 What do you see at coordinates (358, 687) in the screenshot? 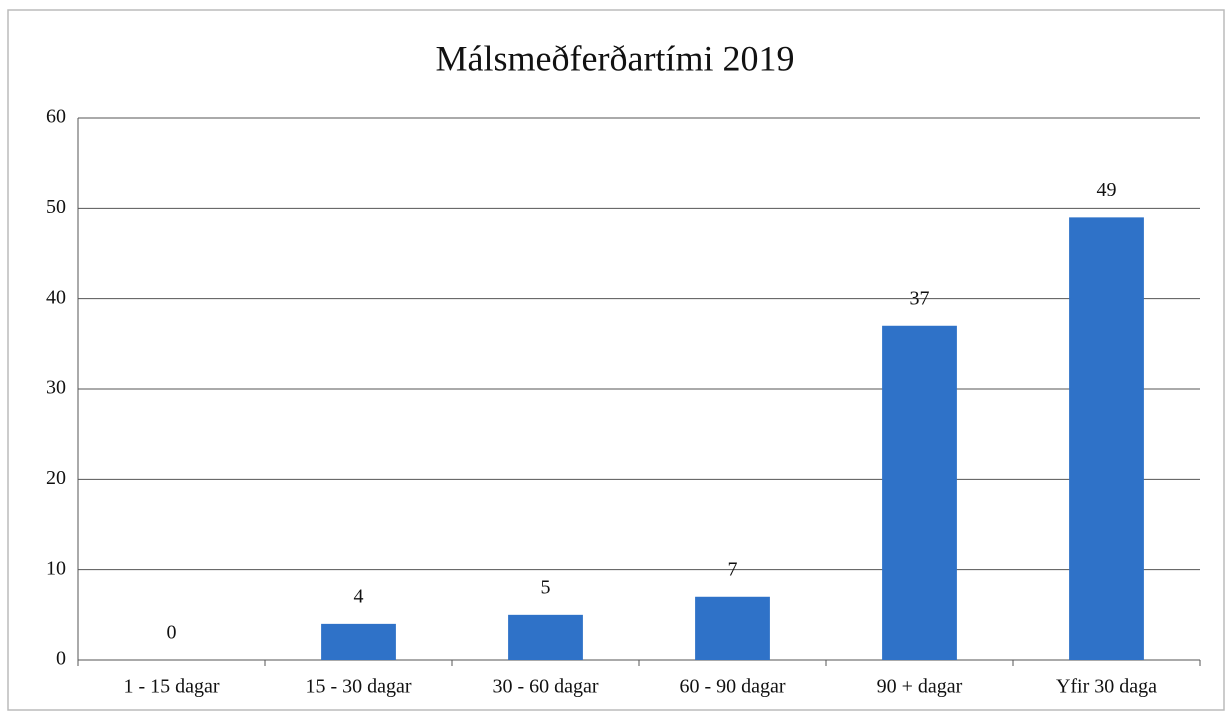
I see `x-tick-label: 15 - 30 dagar` at bounding box center [358, 687].